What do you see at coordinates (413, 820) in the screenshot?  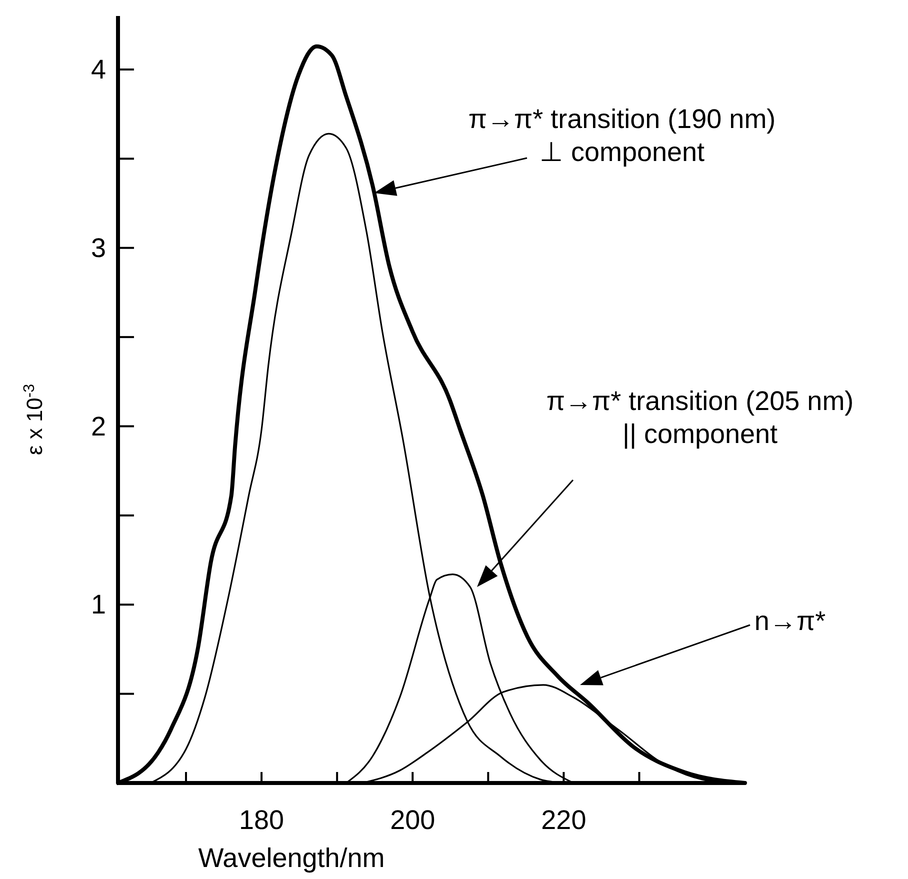 I see `x-tick-label: 200` at bounding box center [413, 820].